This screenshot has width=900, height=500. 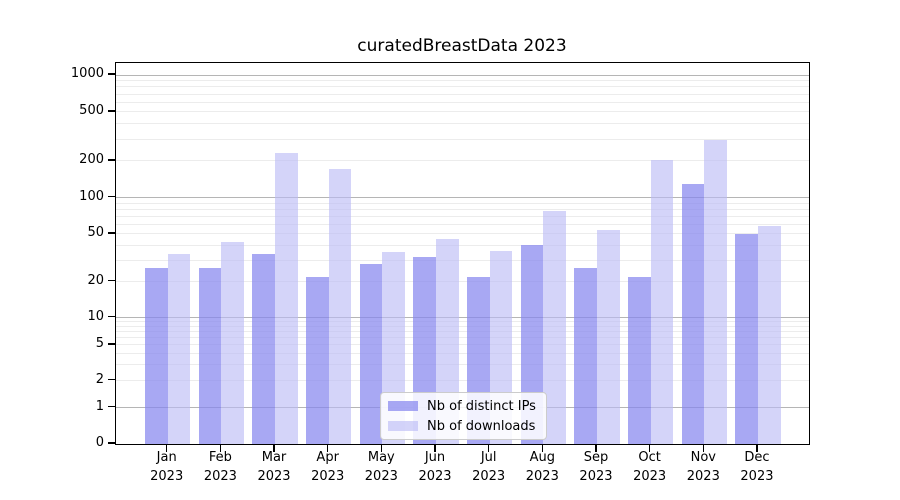 What do you see at coordinates (435, 467) in the screenshot?
I see `x-tick-label: Jun 2023` at bounding box center [435, 467].